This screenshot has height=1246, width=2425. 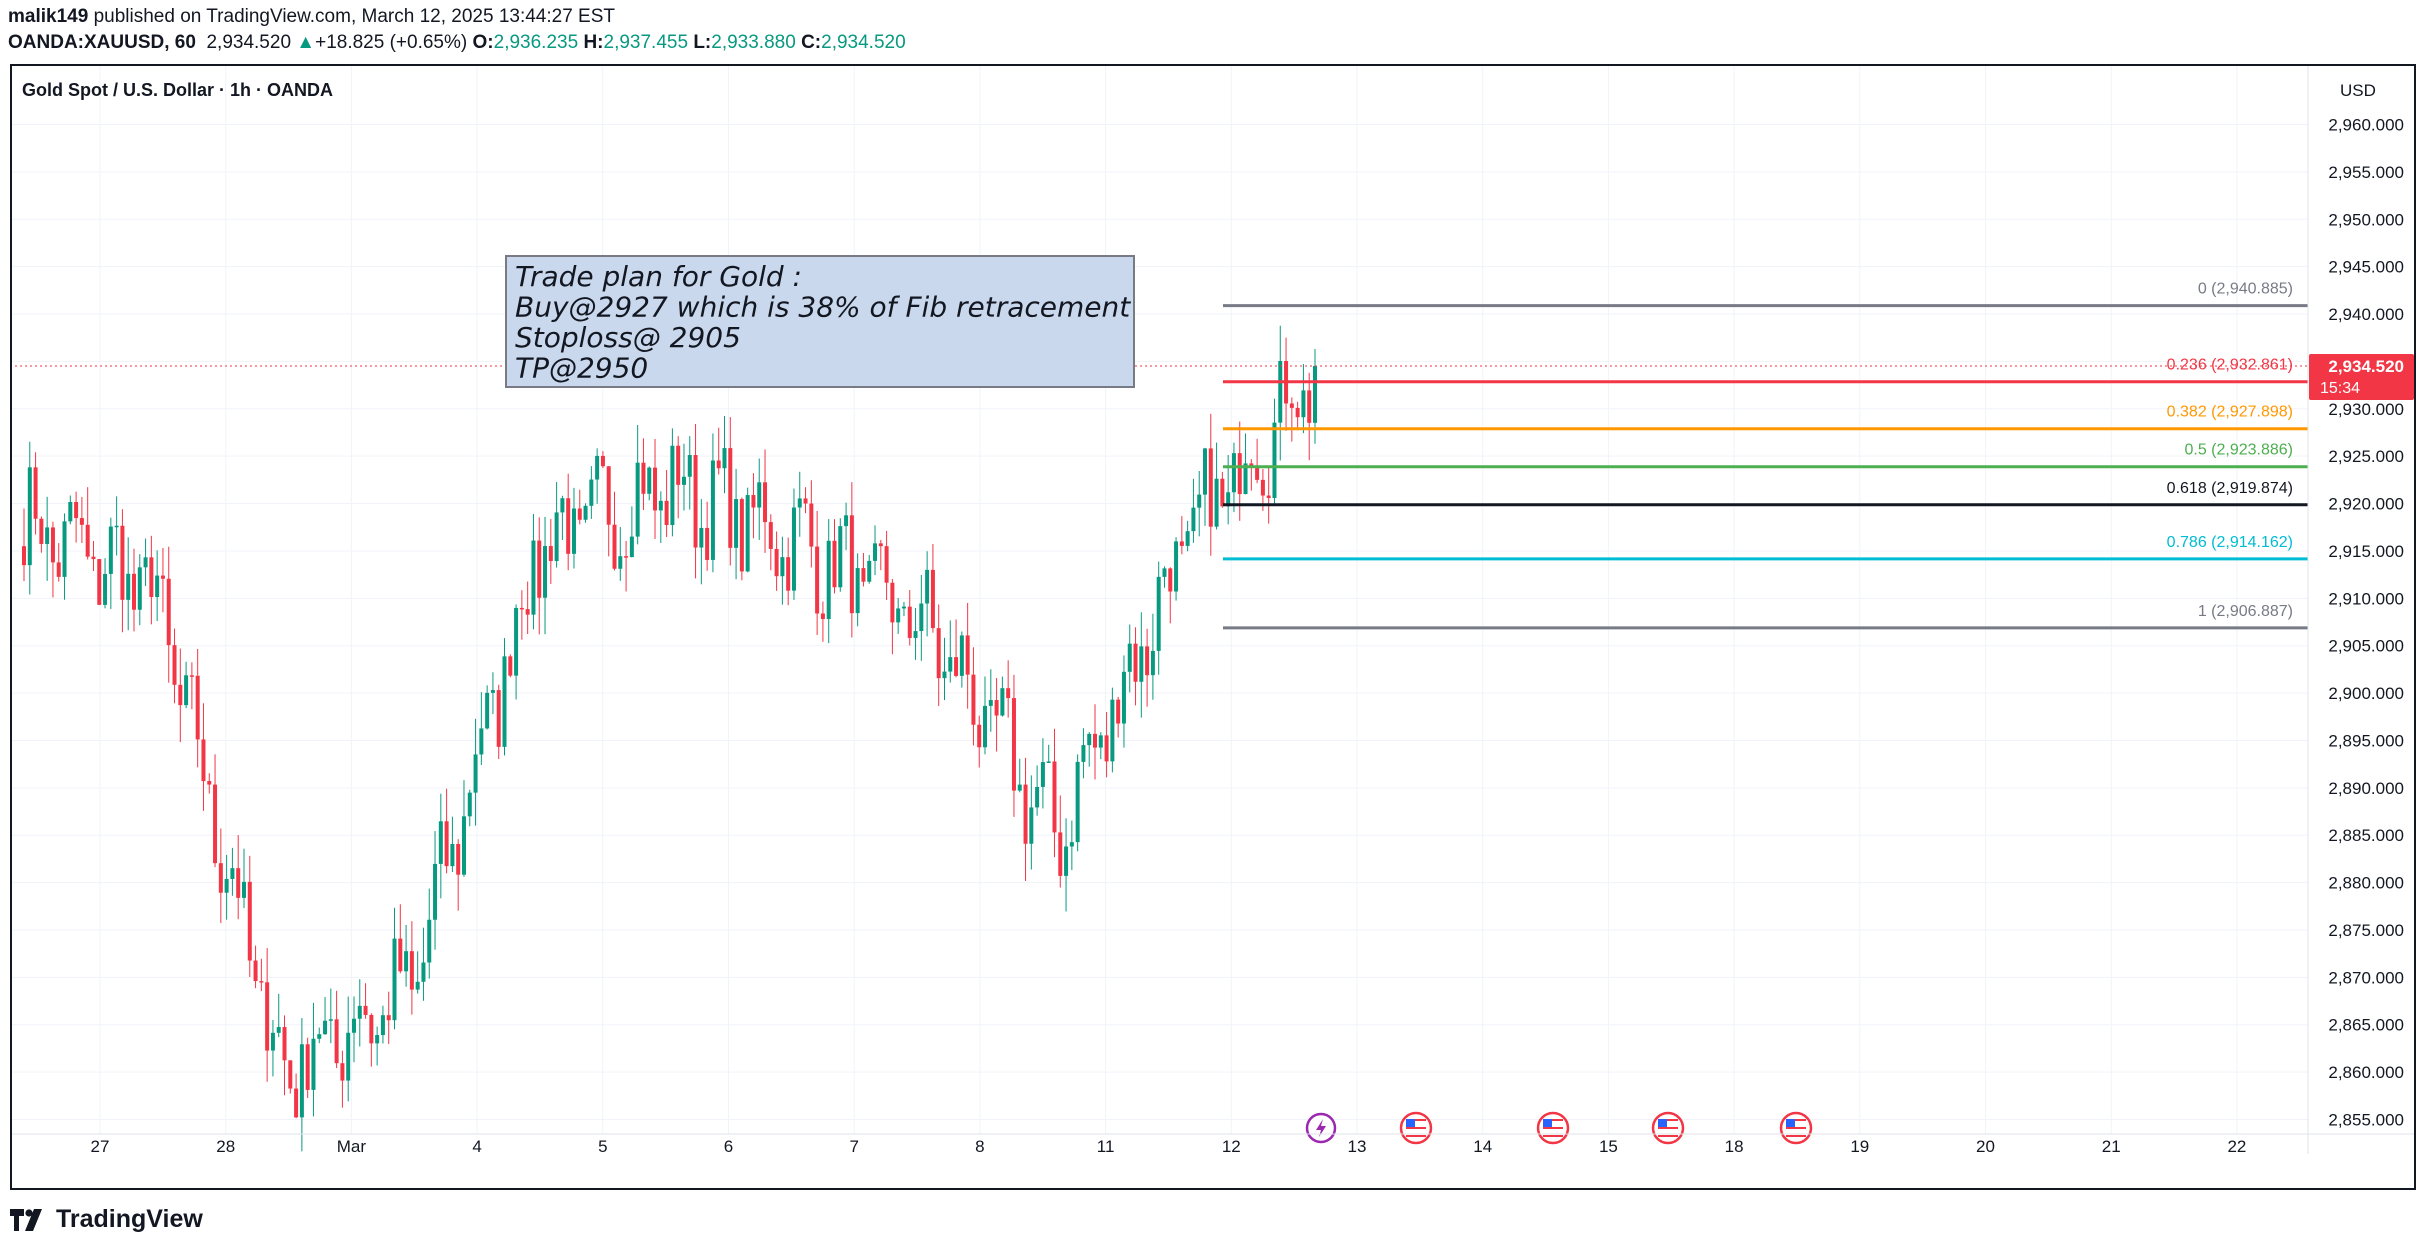 I want to click on price-tick-label: 2,870.000, so click(x=2366, y=977).